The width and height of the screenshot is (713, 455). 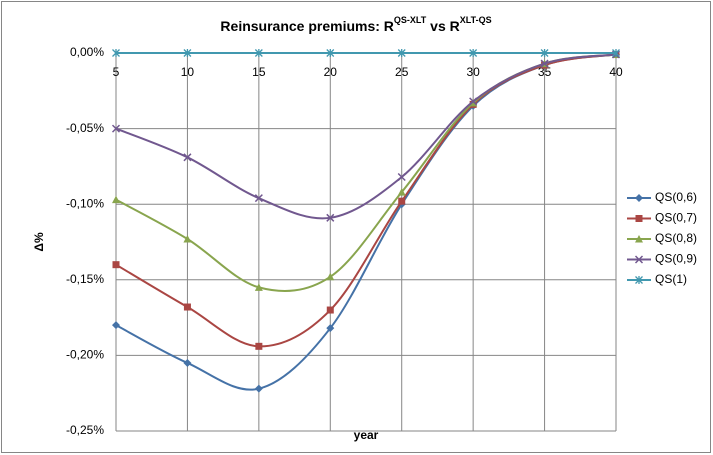 I want to click on y-tick-label: -0,25%, so click(x=85, y=430).